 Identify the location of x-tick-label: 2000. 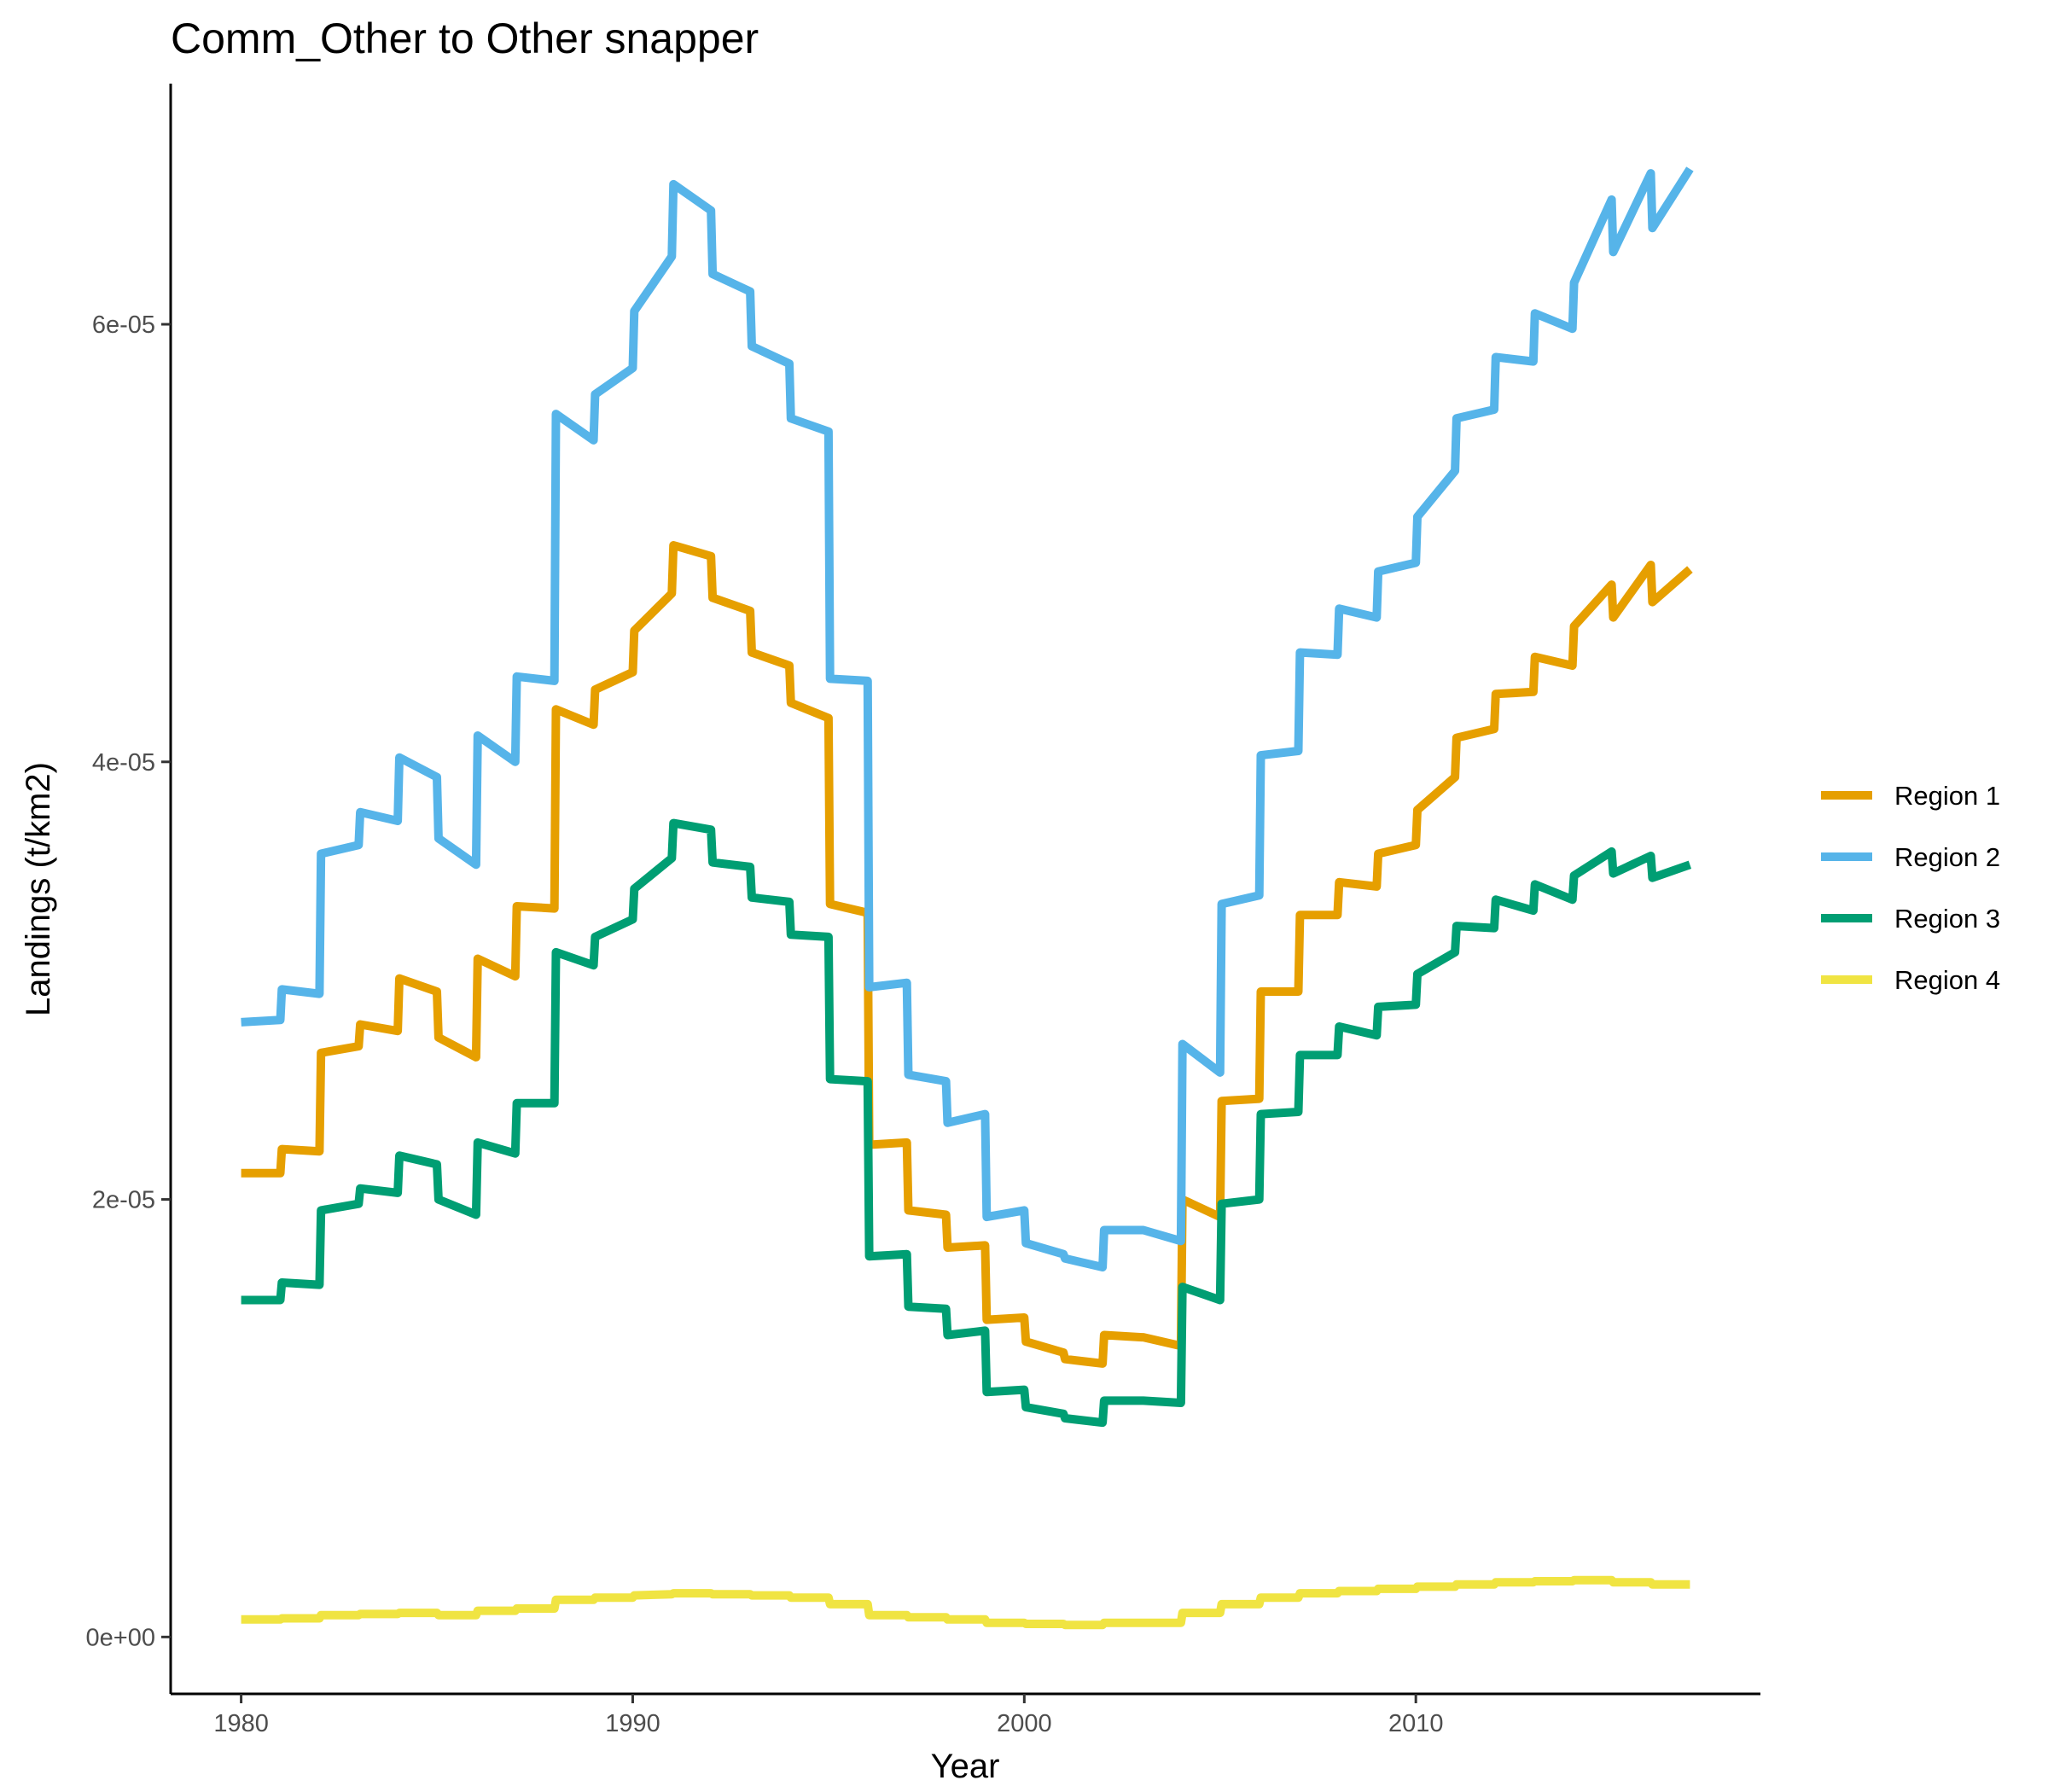
(1024, 1723).